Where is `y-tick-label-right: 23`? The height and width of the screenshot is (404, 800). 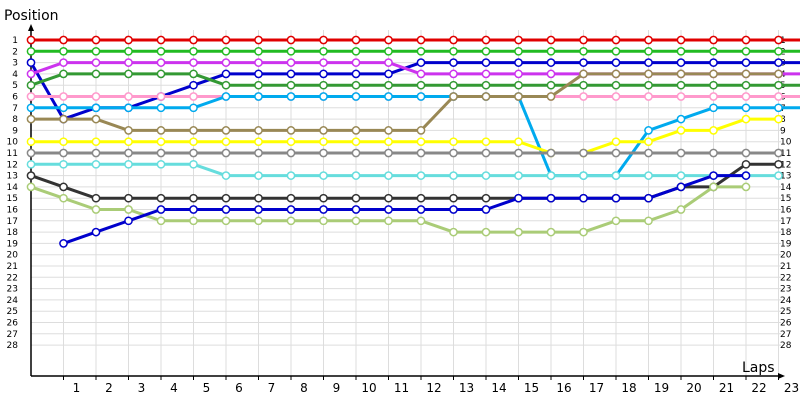
y-tick-label-right: 23 is located at coordinates (785, 290).